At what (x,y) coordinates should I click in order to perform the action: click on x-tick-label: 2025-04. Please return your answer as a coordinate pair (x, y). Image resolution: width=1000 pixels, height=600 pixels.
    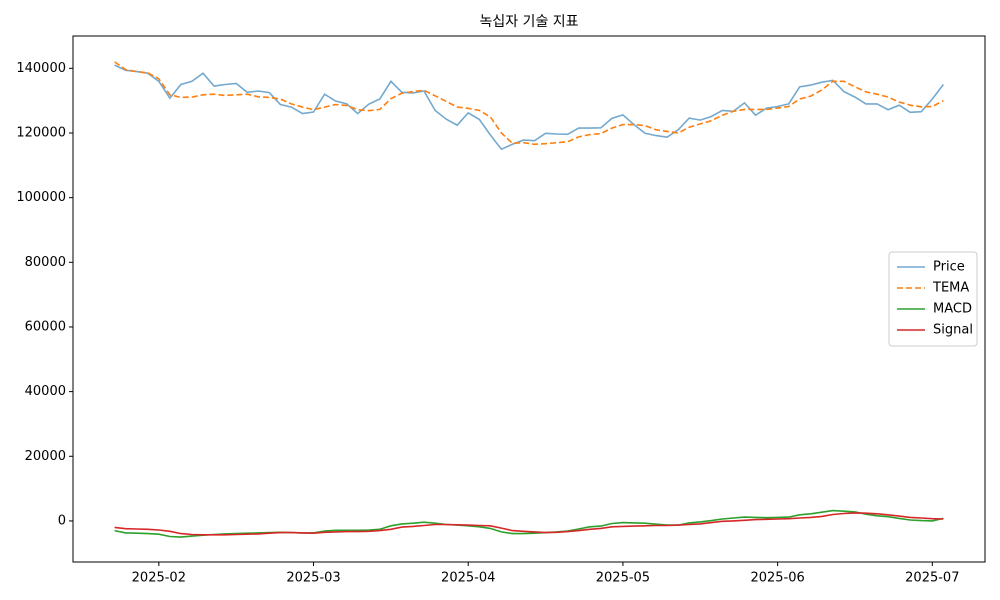
    Looking at the image, I should click on (468, 578).